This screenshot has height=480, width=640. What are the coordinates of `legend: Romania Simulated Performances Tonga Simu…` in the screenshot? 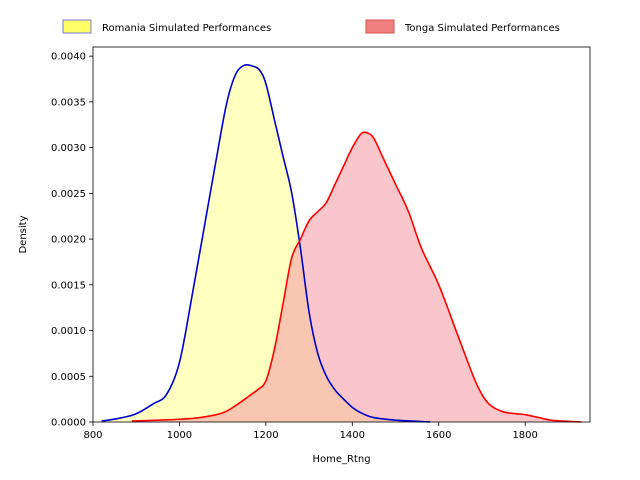 It's located at (311, 26).